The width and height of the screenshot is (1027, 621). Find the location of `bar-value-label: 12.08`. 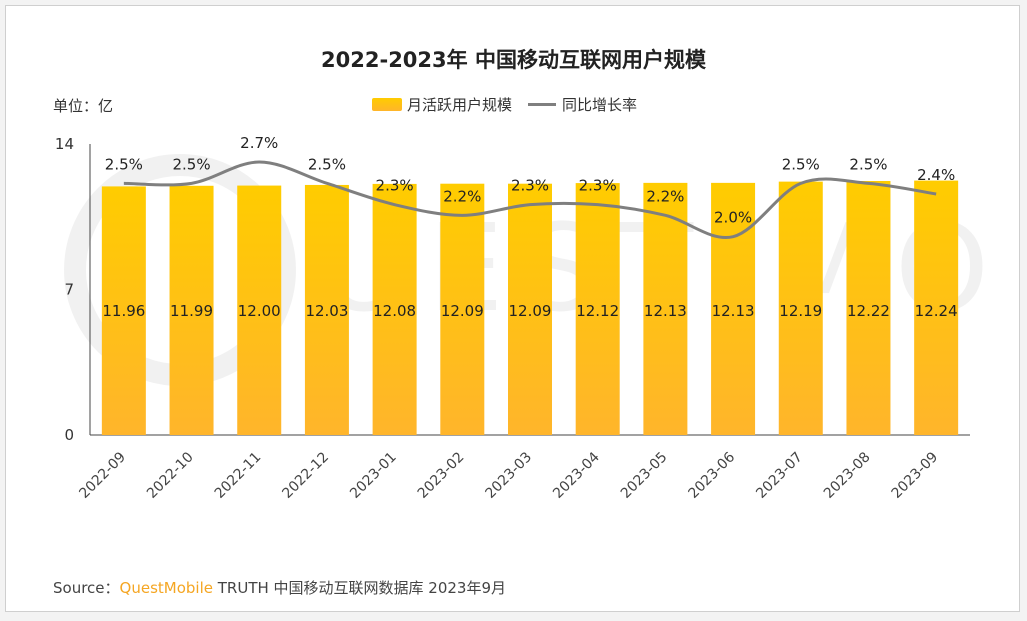

bar-value-label: 12.08 is located at coordinates (394, 311).